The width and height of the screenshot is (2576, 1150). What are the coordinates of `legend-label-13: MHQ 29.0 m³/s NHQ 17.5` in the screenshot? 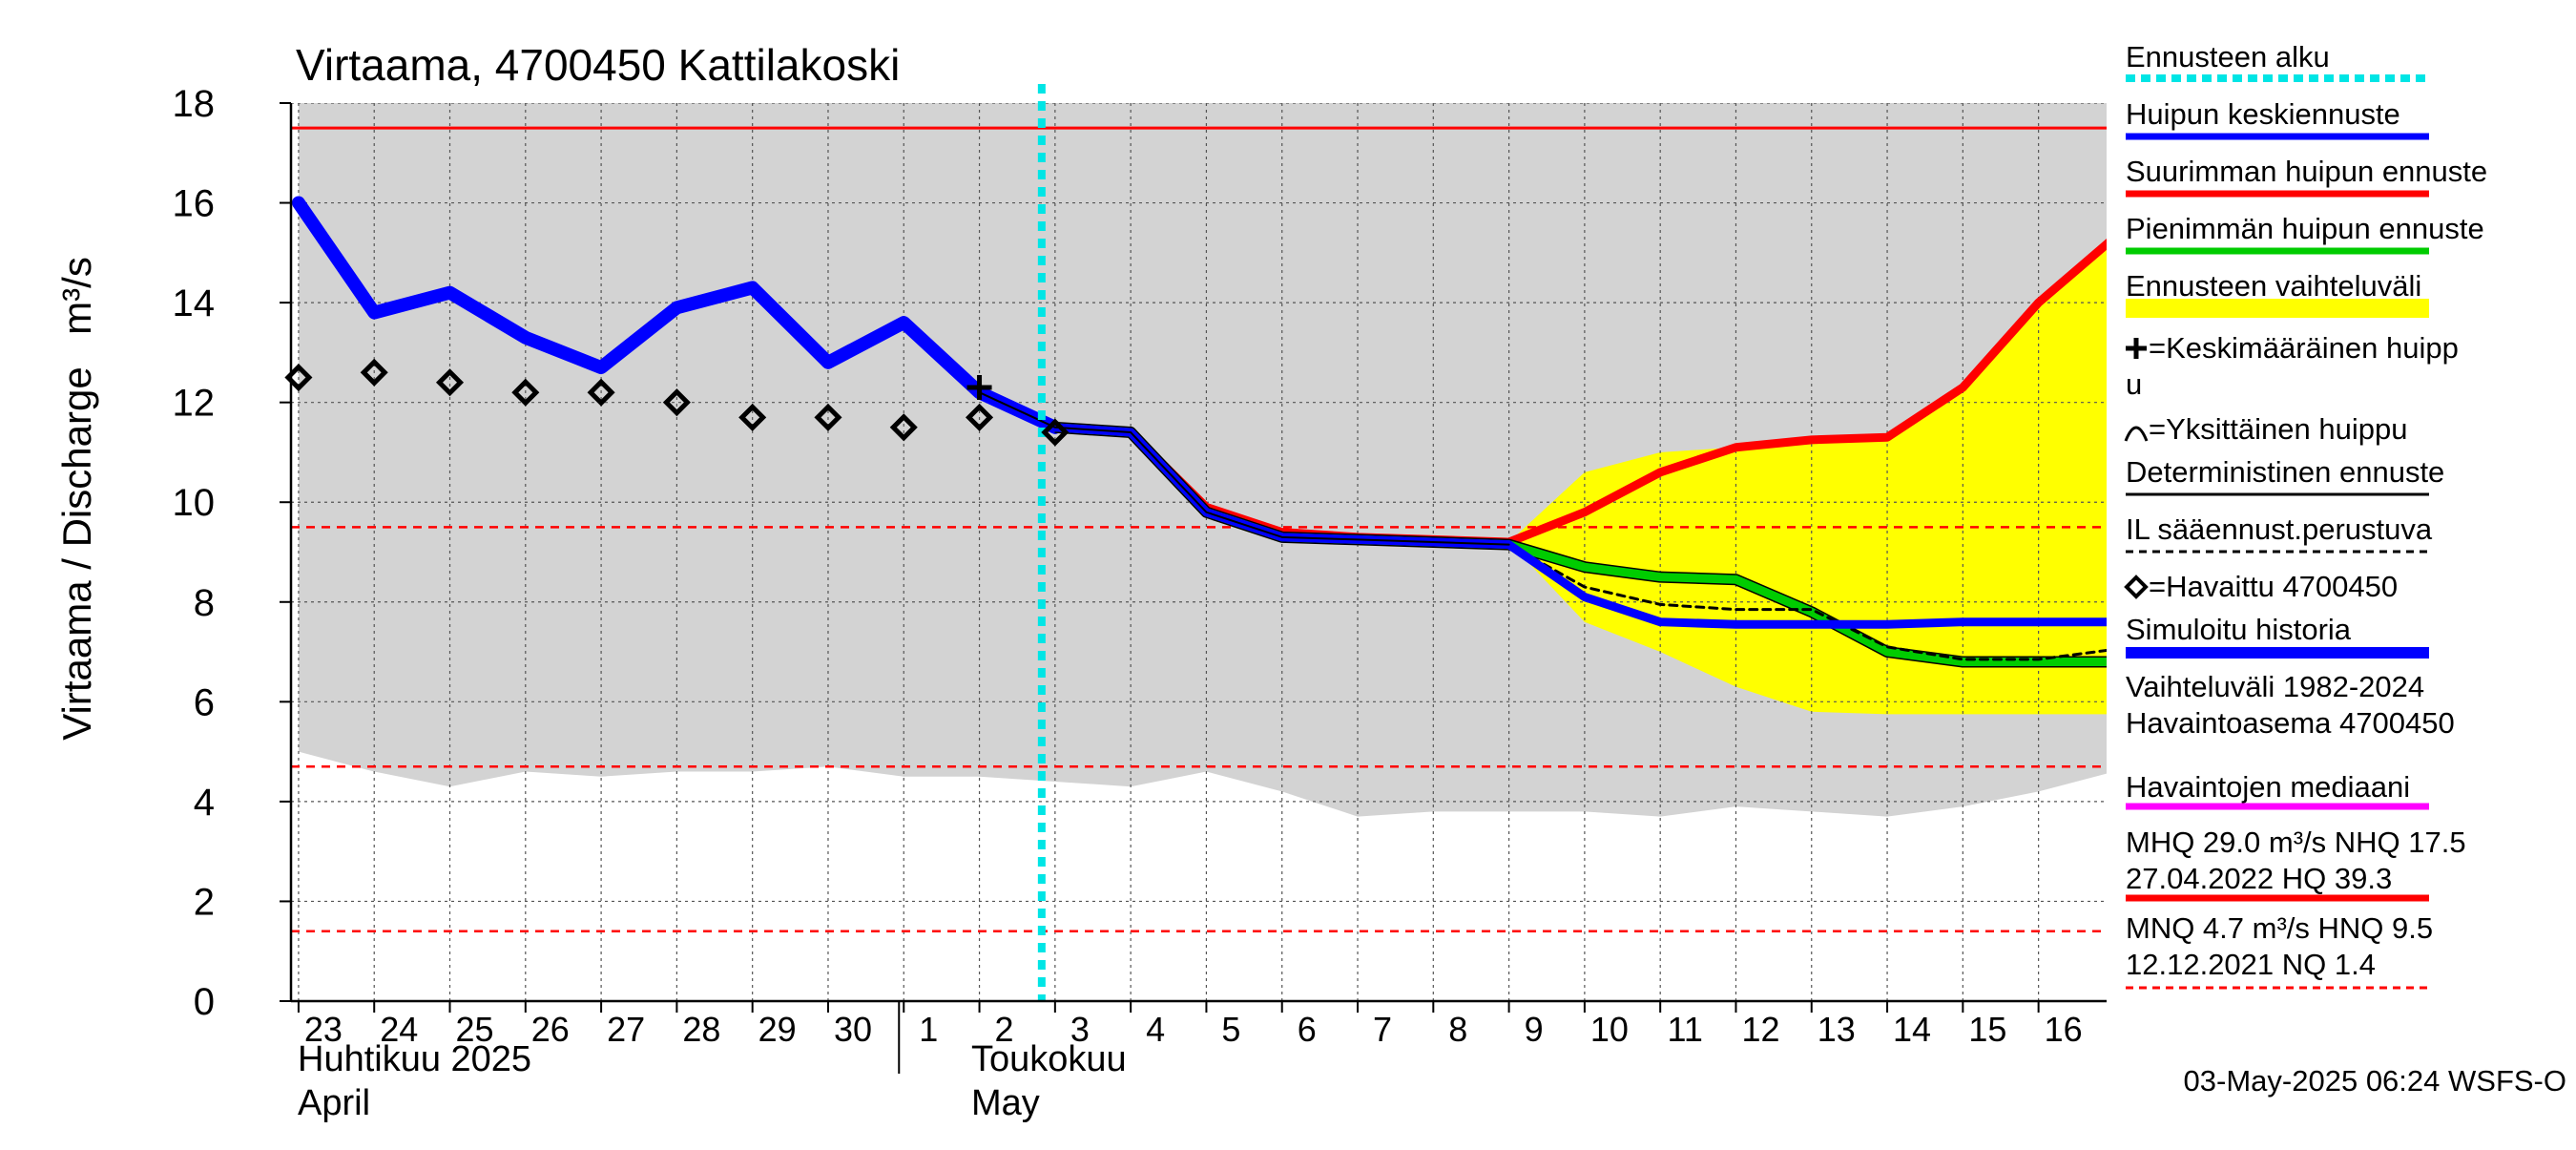 It's located at (2296, 842).